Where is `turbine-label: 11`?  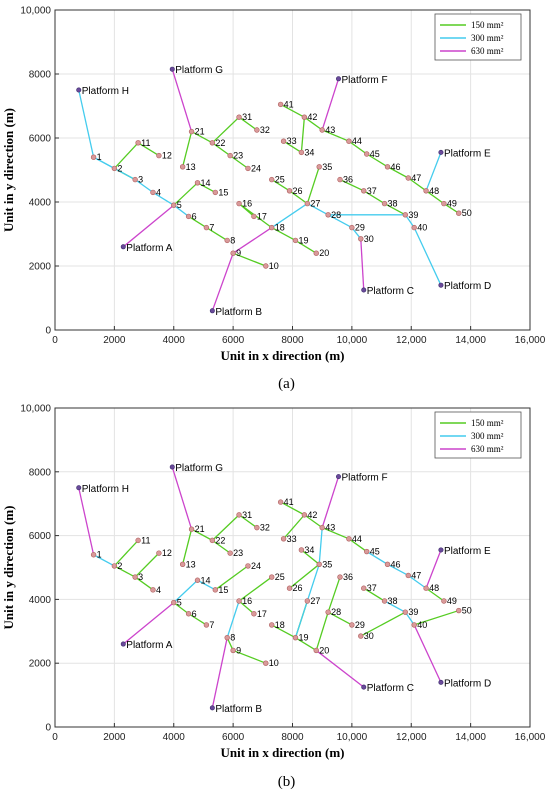 turbine-label: 11 is located at coordinates (145, 143).